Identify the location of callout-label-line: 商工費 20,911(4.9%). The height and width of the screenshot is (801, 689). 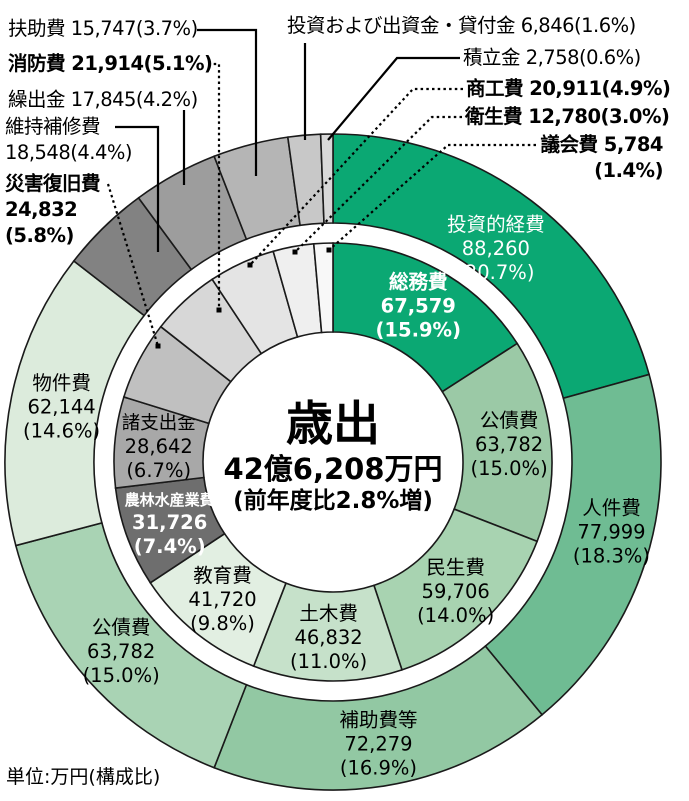
(568, 88).